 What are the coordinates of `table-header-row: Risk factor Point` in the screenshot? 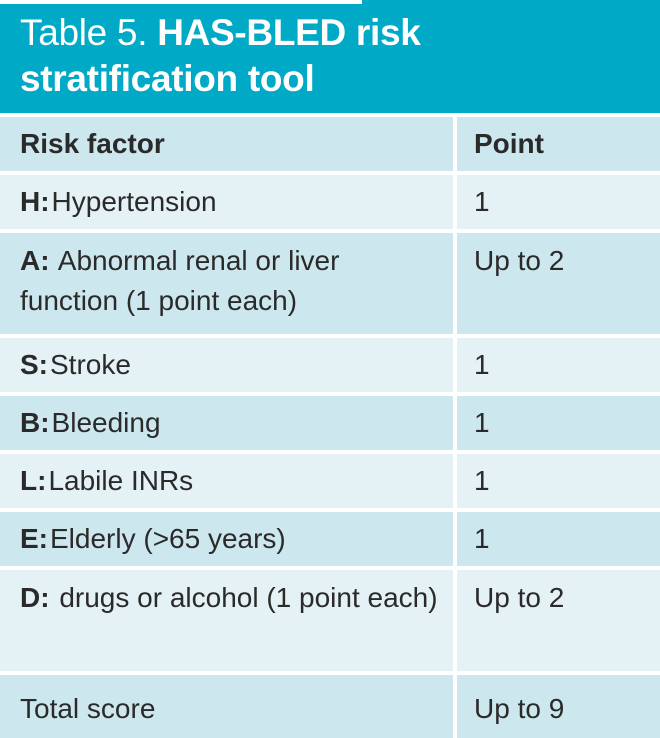 It's located at (330, 144).